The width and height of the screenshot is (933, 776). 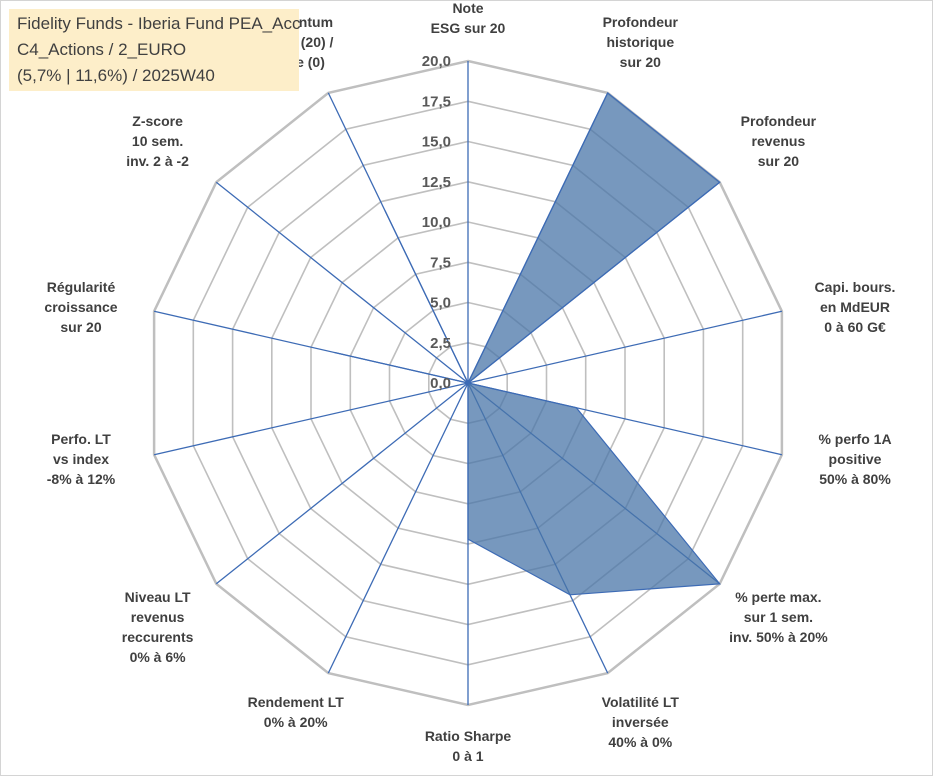 I want to click on tick-label-4: 10,0, so click(x=436, y=222).